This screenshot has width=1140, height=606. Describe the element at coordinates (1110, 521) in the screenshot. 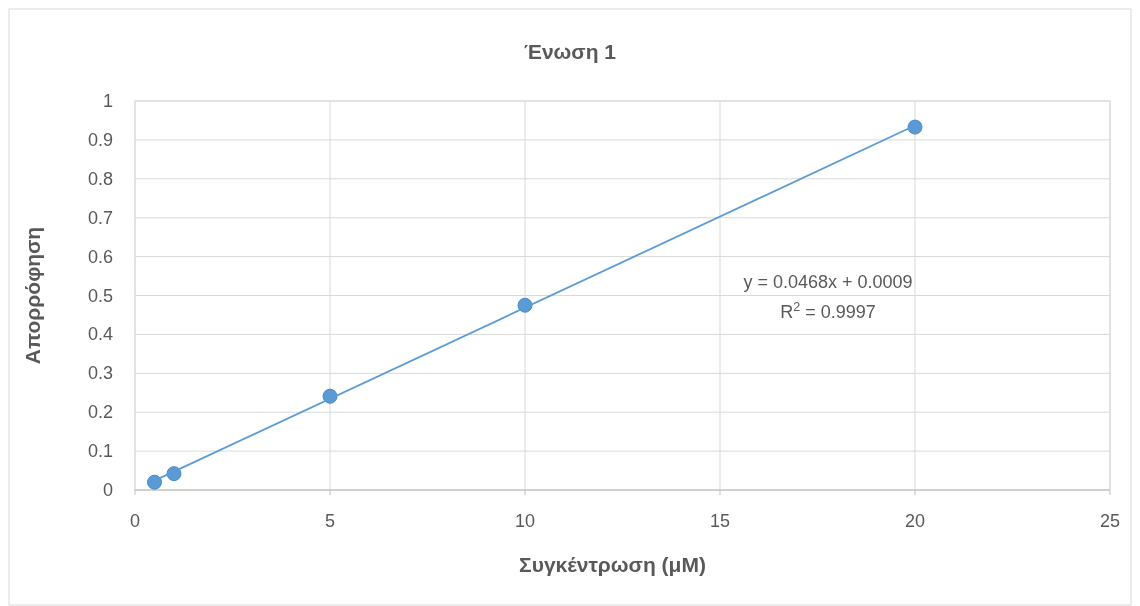

I see `x-tick-label: 25` at that location.